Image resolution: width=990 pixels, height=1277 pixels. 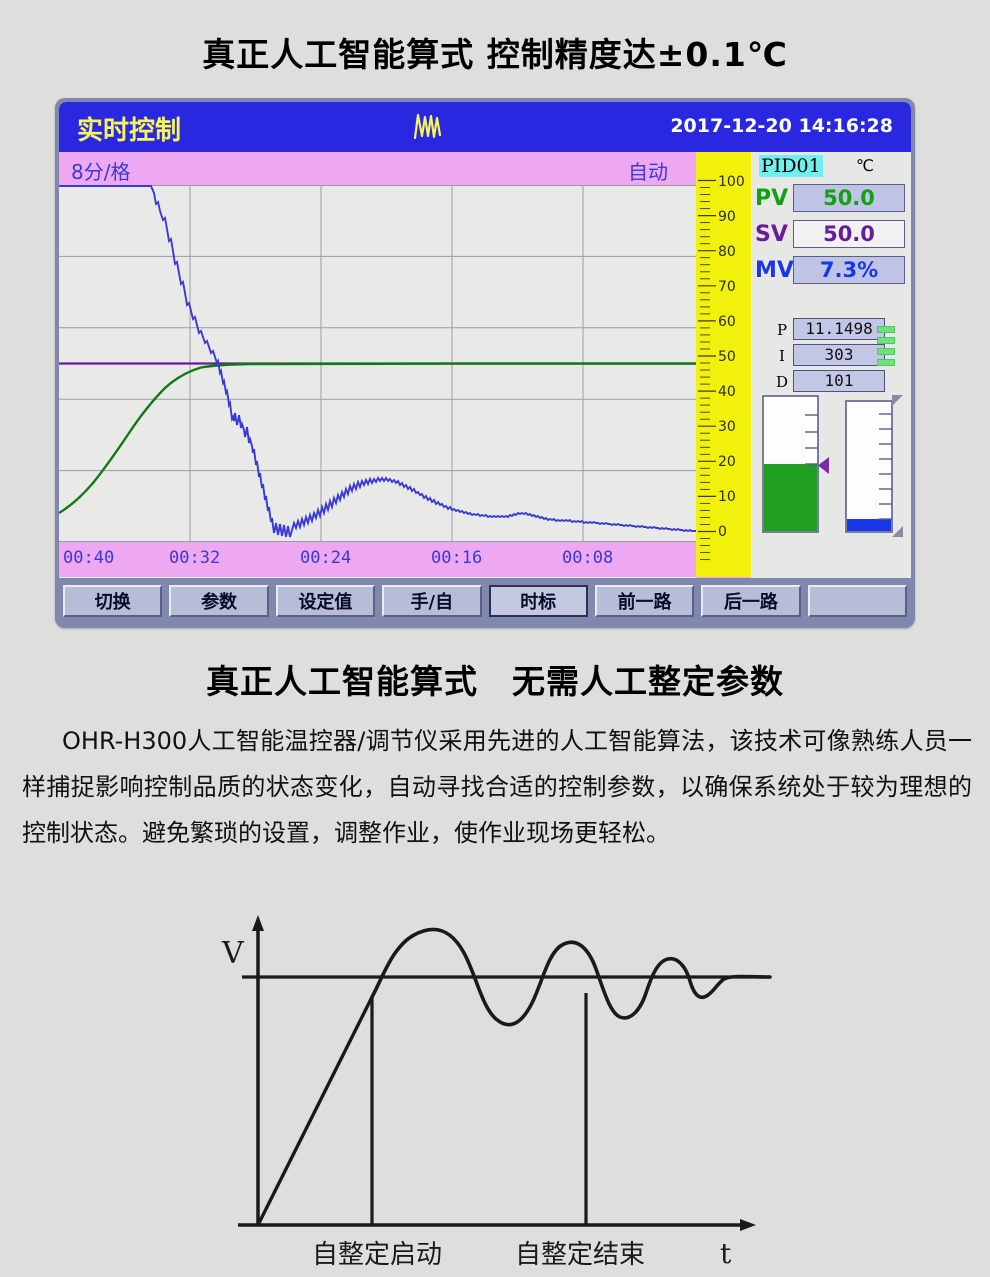 What do you see at coordinates (233, 953) in the screenshot?
I see `diagram-y-label: V` at bounding box center [233, 953].